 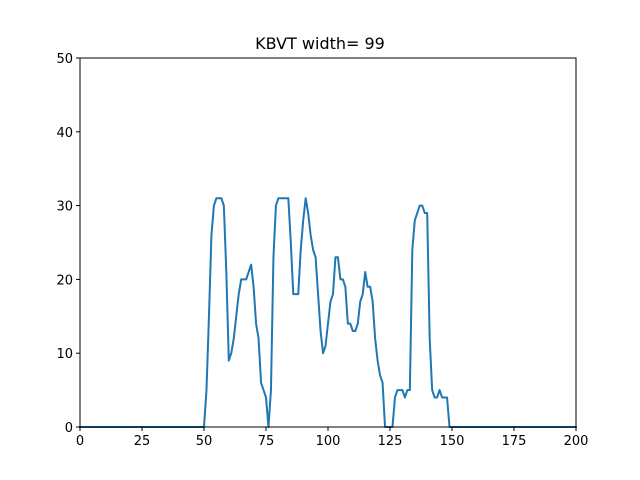 What do you see at coordinates (64, 207) in the screenshot?
I see `y-tick-label: 30` at bounding box center [64, 207].